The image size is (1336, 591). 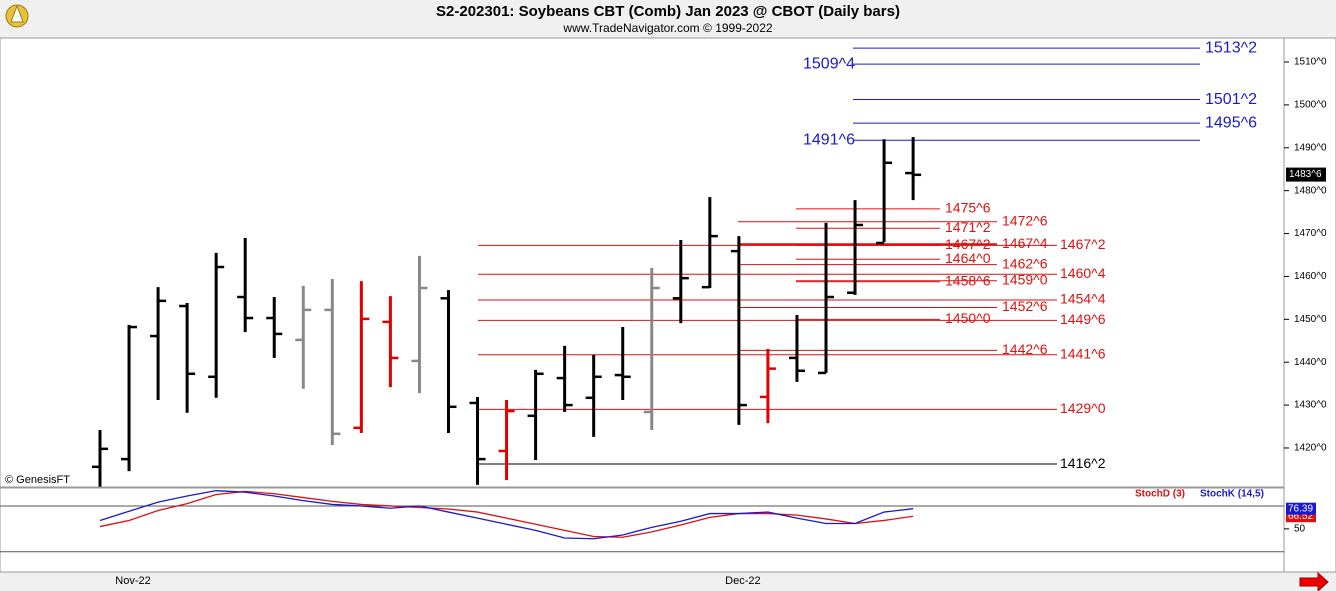 I want to click on level-label: 1464^0, so click(x=968, y=258).